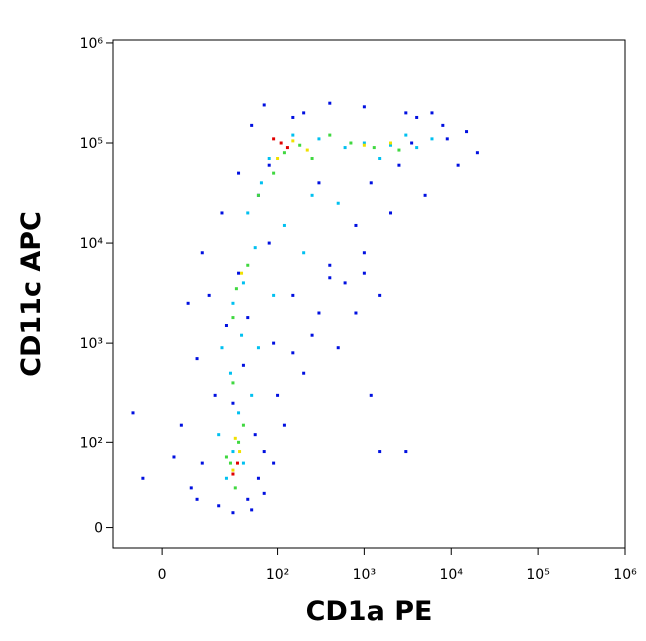 This screenshot has height=641, width=646. I want to click on y-tick-label: 0, so click(98, 529).